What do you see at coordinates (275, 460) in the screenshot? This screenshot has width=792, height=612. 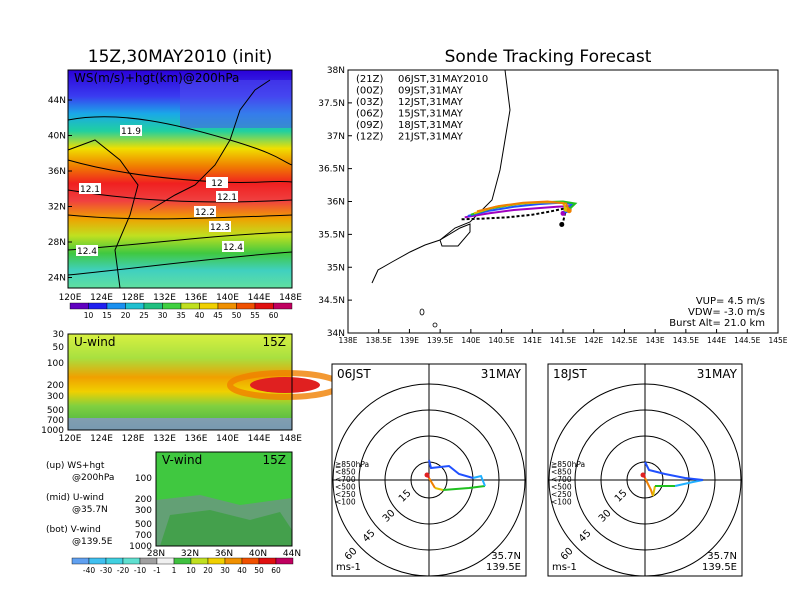 I see `v-time: 15Z` at bounding box center [275, 460].